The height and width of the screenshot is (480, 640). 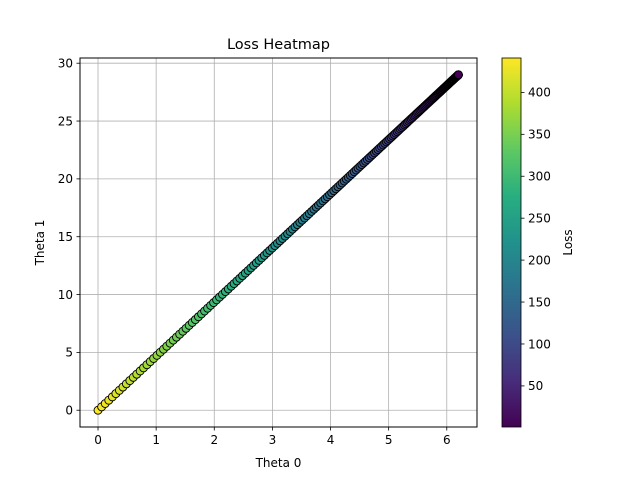 I want to click on x-tick-label: 5, so click(x=389, y=440).